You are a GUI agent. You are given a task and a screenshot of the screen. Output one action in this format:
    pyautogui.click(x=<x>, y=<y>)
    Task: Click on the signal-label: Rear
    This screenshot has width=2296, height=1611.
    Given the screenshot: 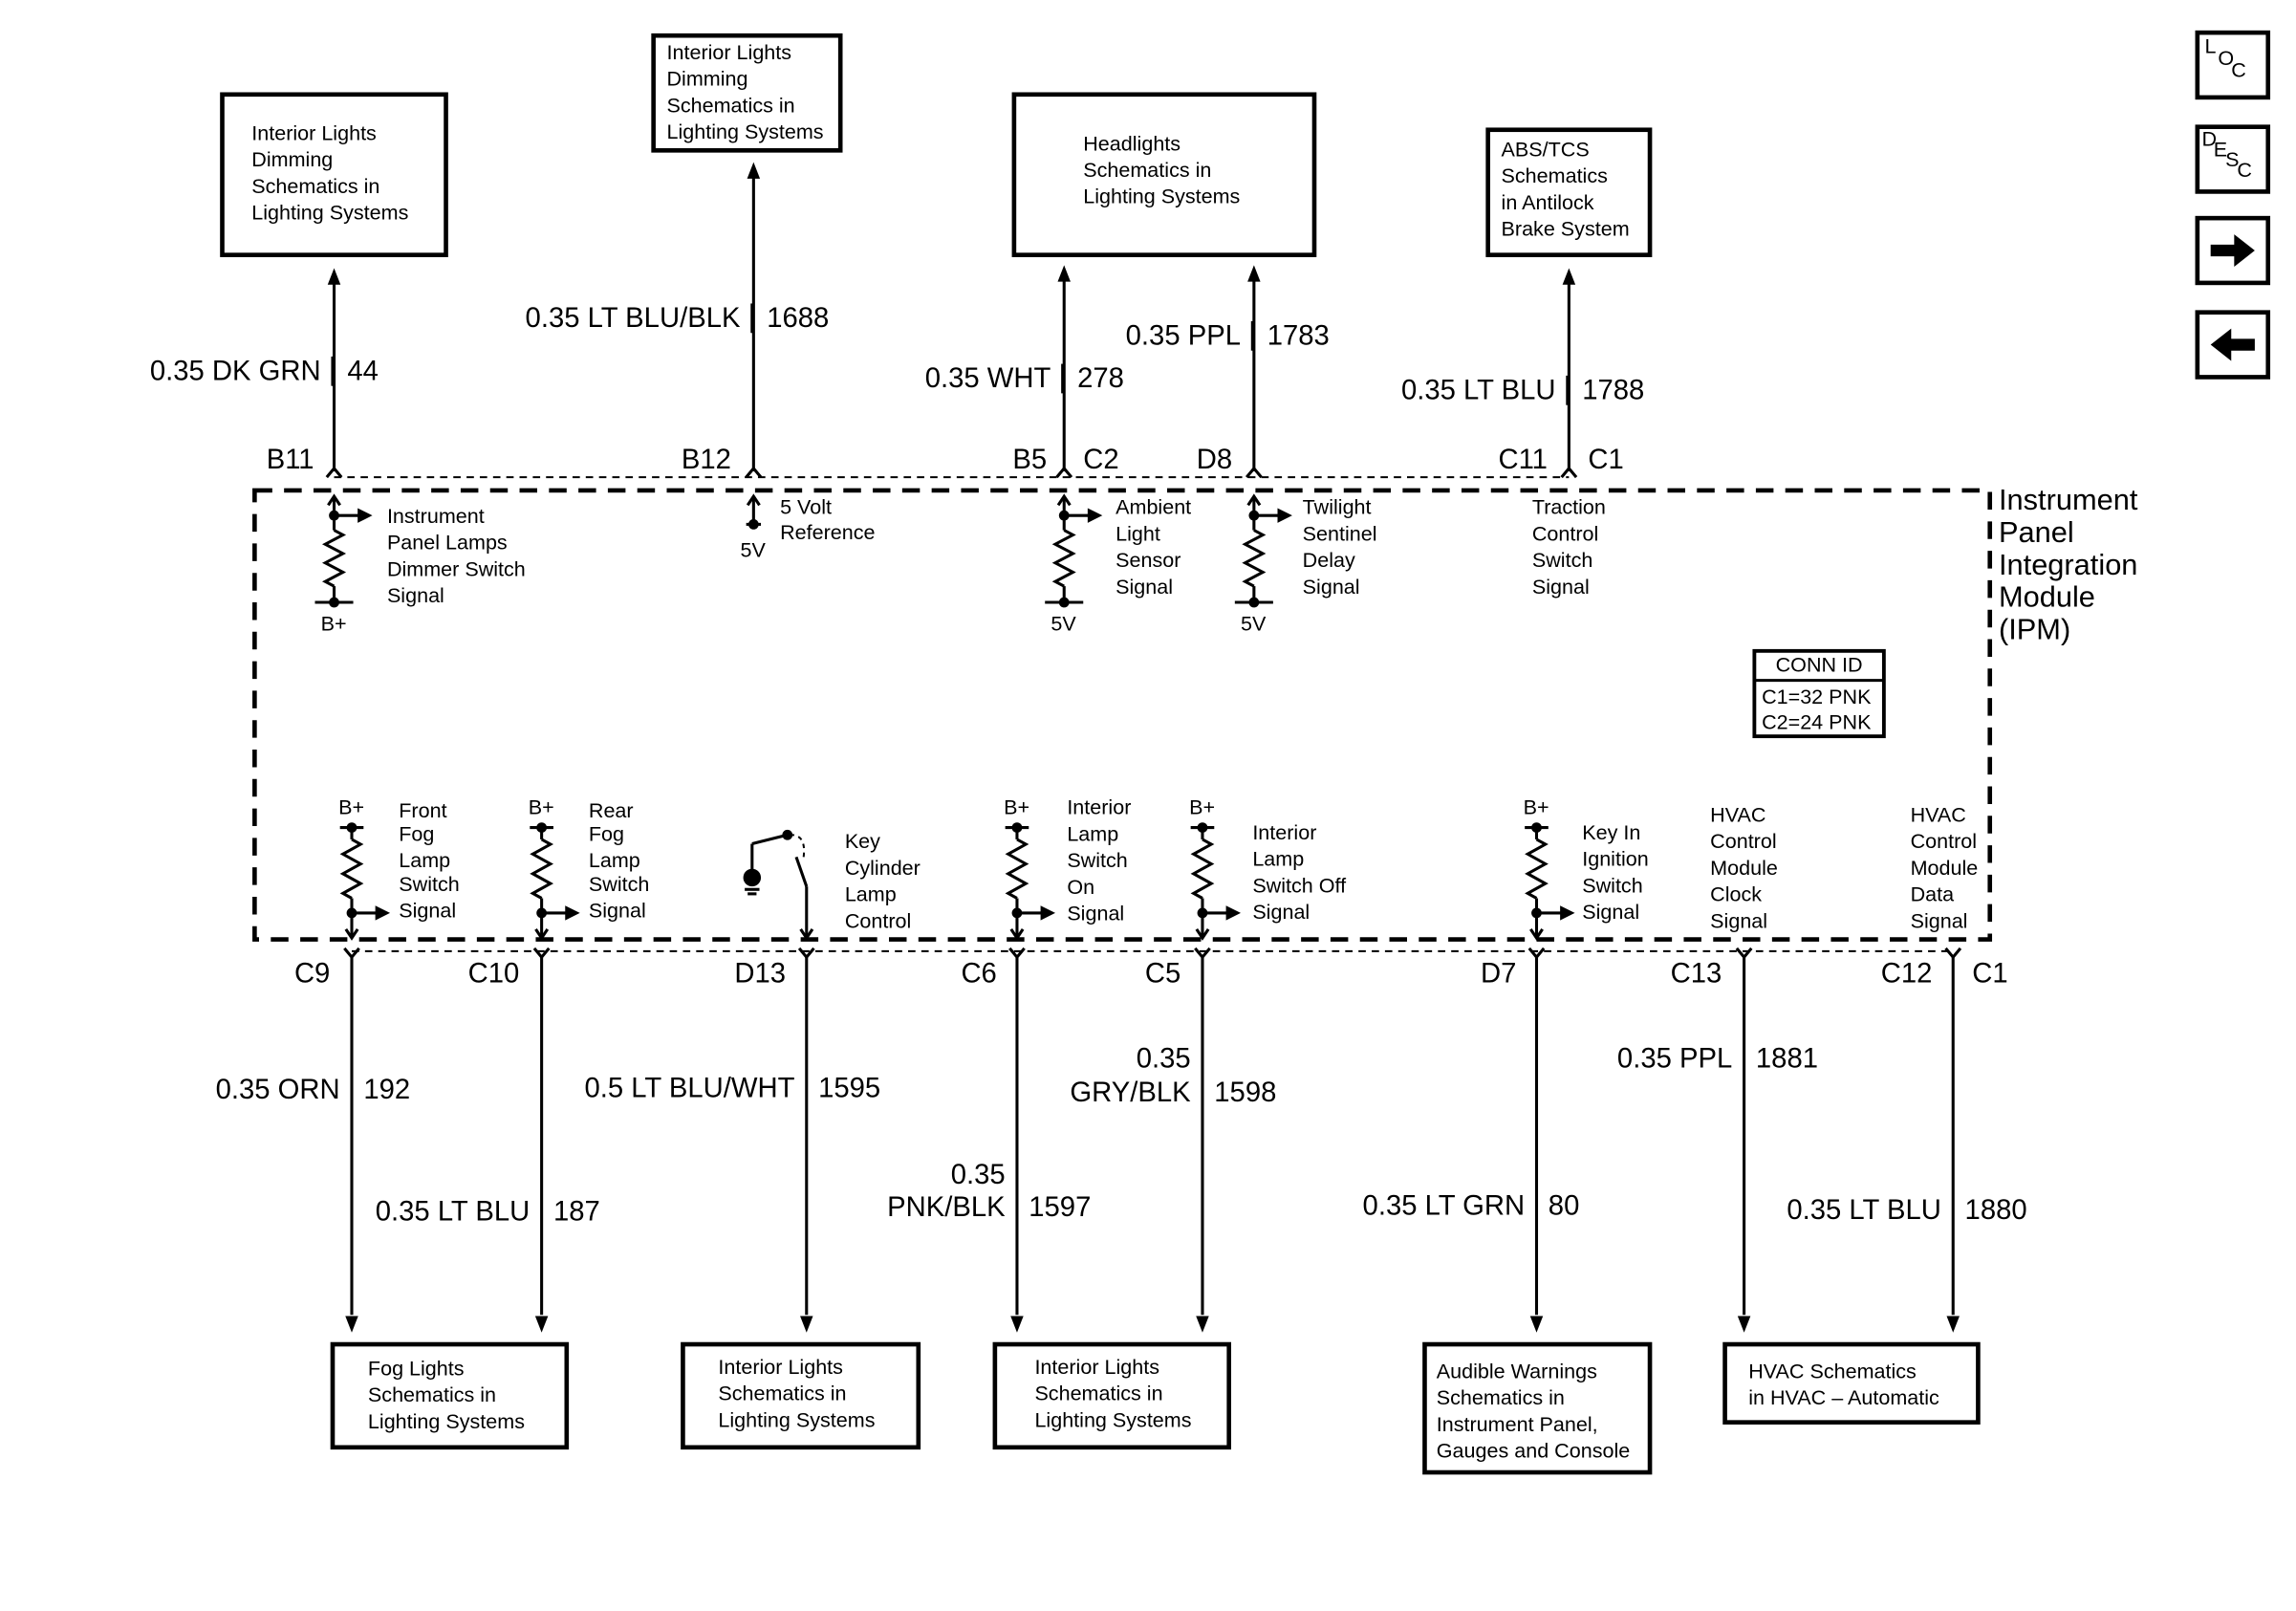 What is the action you would take?
    pyautogui.click(x=611, y=810)
    